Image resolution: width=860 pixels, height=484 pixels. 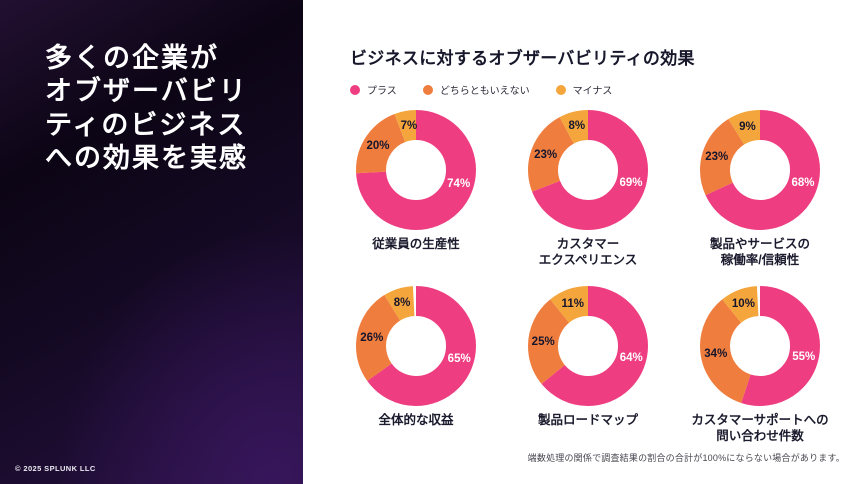 What do you see at coordinates (427, 89) in the screenshot?
I see `legend-dot-orange-icon` at bounding box center [427, 89].